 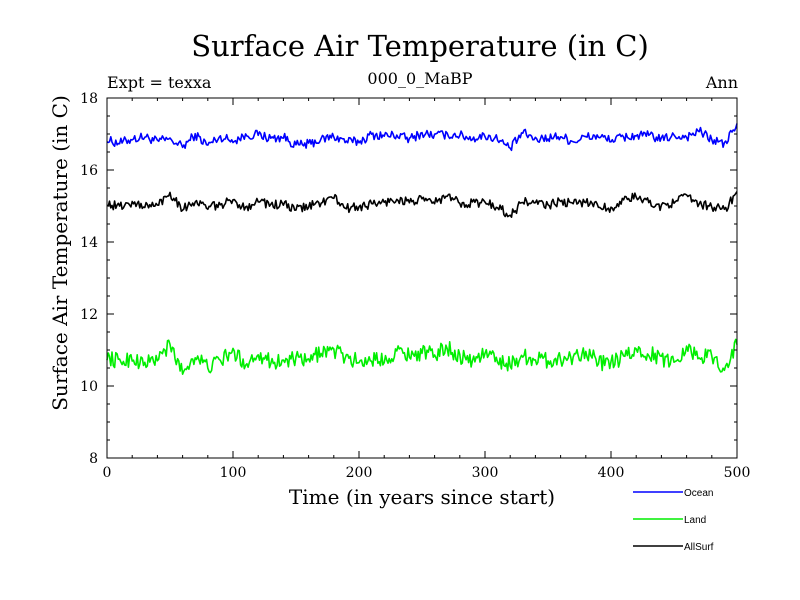 What do you see at coordinates (695, 520) in the screenshot?
I see `legend-label-land: Land` at bounding box center [695, 520].